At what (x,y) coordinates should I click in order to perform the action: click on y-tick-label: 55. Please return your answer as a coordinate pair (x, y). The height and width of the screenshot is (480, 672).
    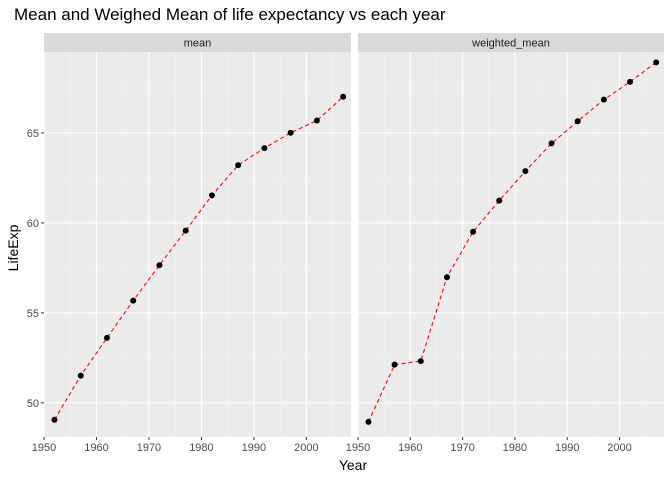
    Looking at the image, I should click on (33, 314).